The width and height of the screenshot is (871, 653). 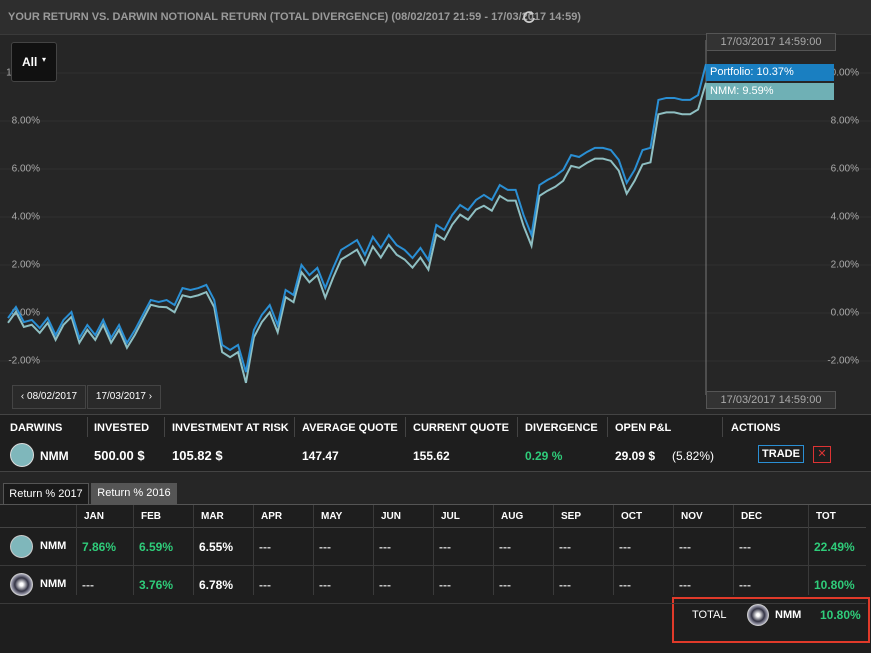 What do you see at coordinates (845, 265) in the screenshot?
I see `y2-tick-label: 2.00%` at bounding box center [845, 265].